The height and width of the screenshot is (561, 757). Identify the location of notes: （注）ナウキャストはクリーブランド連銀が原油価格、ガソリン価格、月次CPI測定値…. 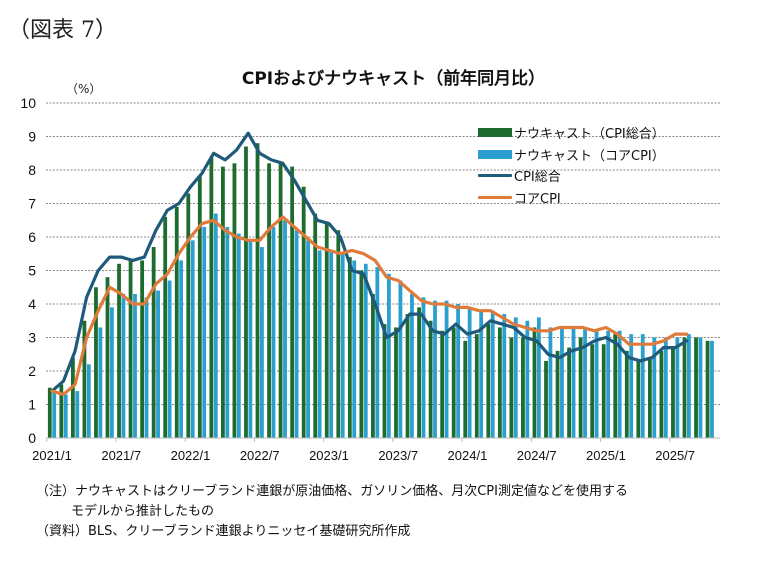
(332, 512).